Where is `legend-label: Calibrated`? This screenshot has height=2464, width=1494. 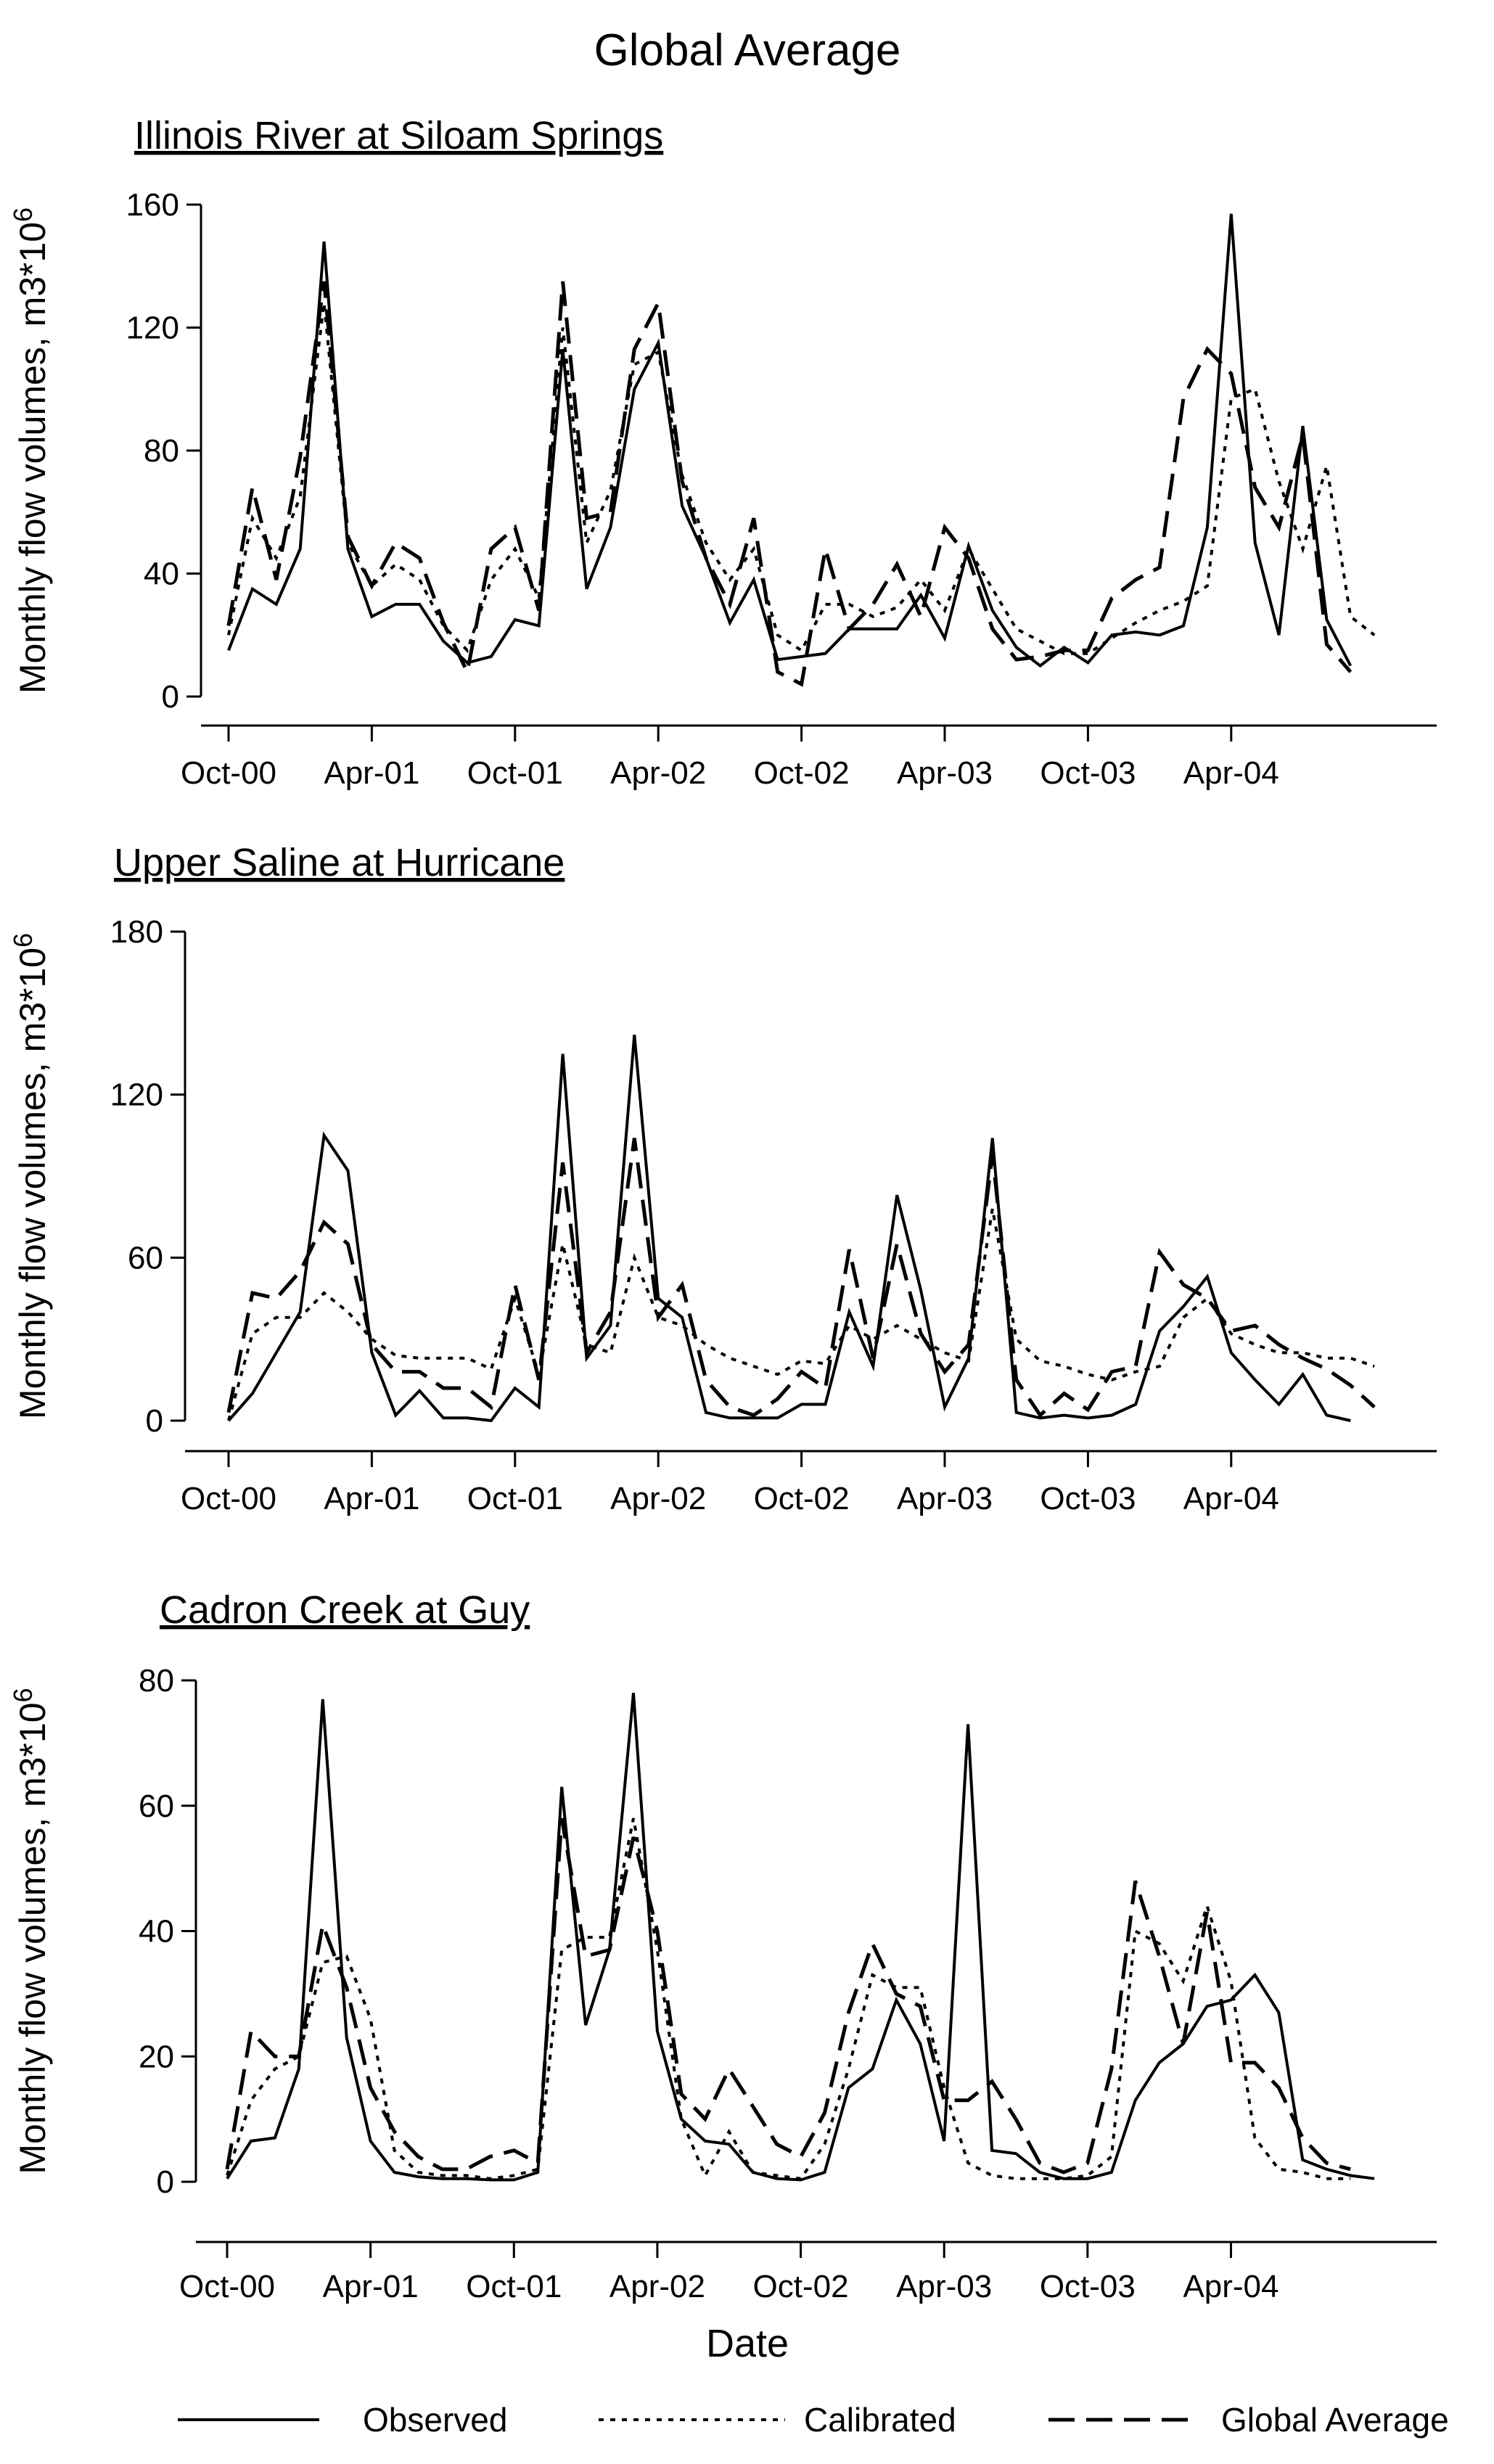
legend-label: Calibrated is located at coordinates (880, 2420).